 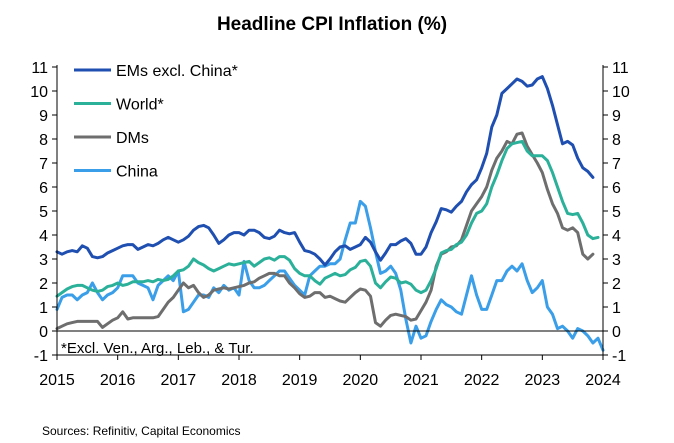 What do you see at coordinates (616, 116) in the screenshot?
I see `y-tick-label-right: 9` at bounding box center [616, 116].